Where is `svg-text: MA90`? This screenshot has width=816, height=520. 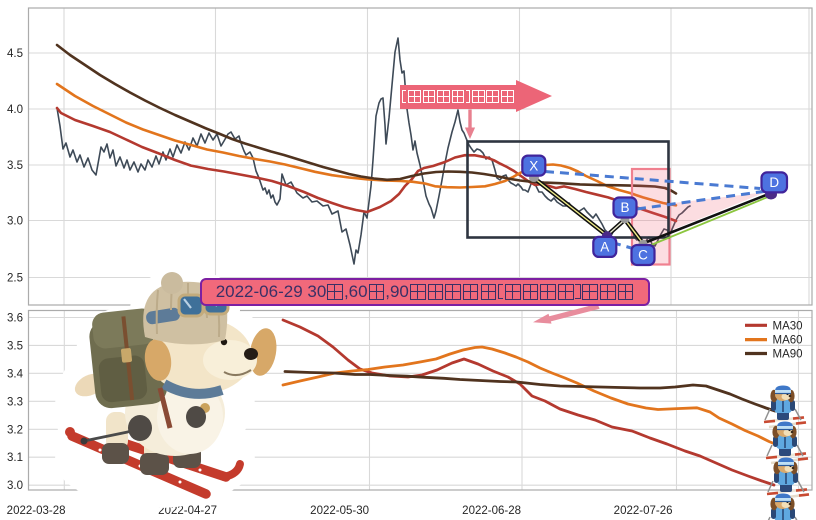
svg-text: MA90 is located at coordinates (788, 355).